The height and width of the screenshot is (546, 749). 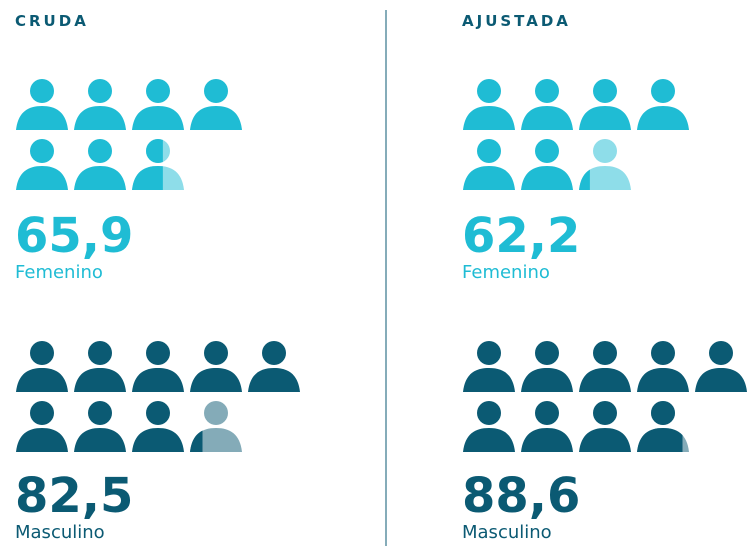 I want to click on value-label: 62,2, so click(x=521, y=236).